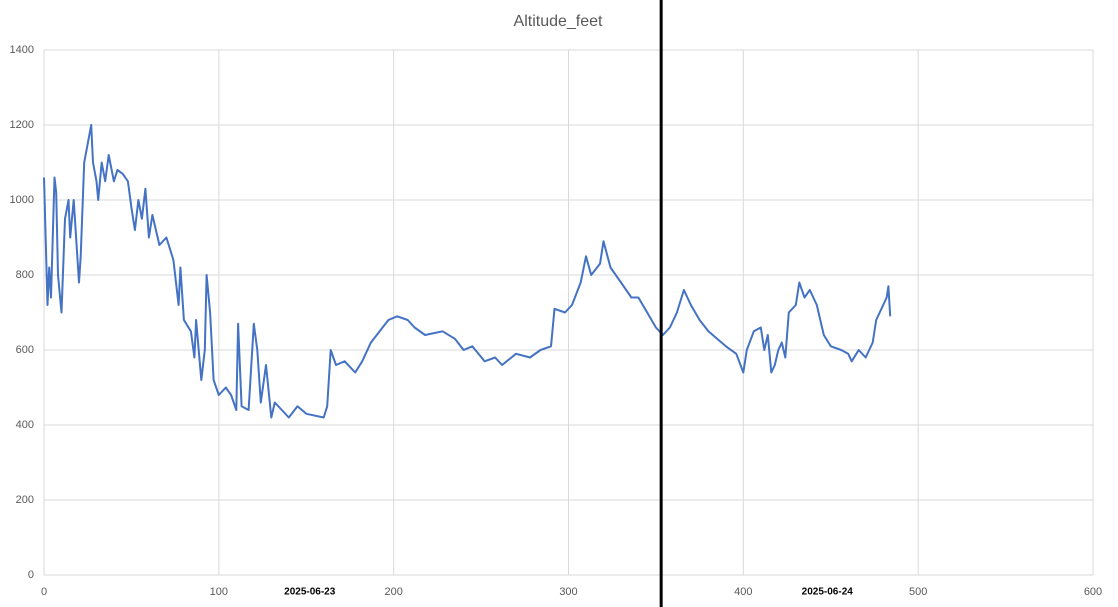 This screenshot has width=1118, height=607. Describe the element at coordinates (25, 500) in the screenshot. I see `y-tick-label: 200` at that location.